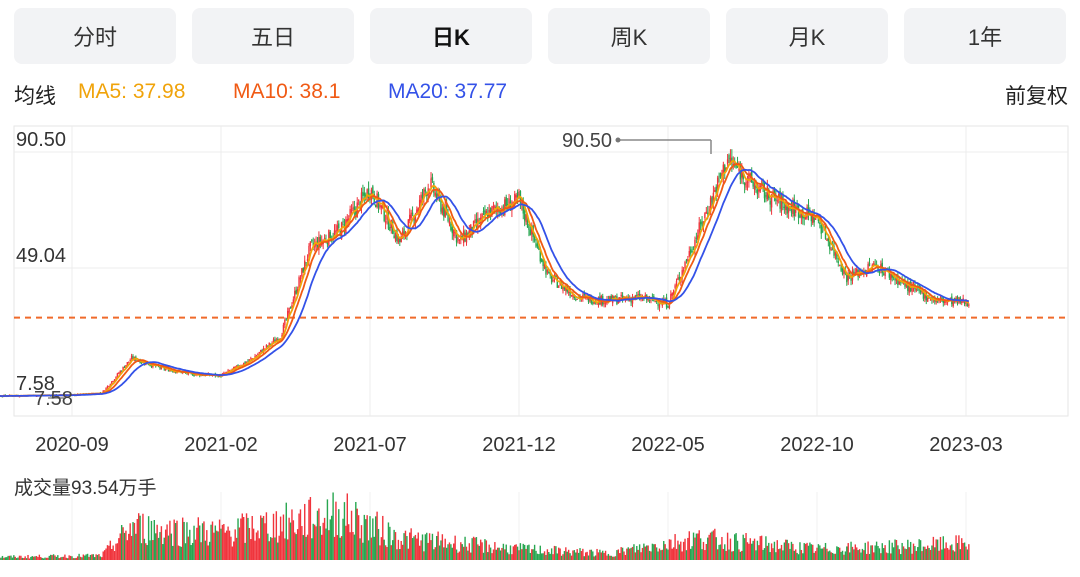 The height and width of the screenshot is (577, 1080). I want to click on max-marker-dot, so click(618, 140).